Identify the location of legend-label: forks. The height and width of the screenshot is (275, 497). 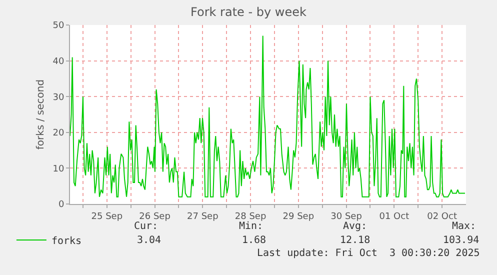
(66, 241).